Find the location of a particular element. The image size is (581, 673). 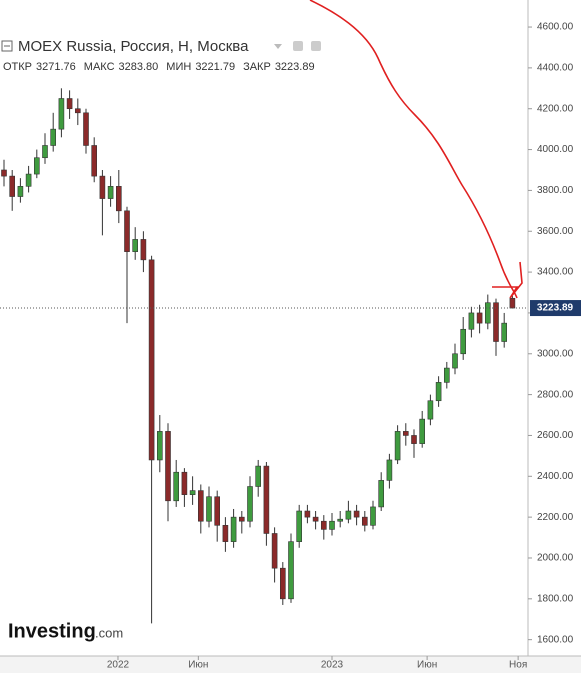

y-tick-label: 4200.00 is located at coordinates (555, 108).